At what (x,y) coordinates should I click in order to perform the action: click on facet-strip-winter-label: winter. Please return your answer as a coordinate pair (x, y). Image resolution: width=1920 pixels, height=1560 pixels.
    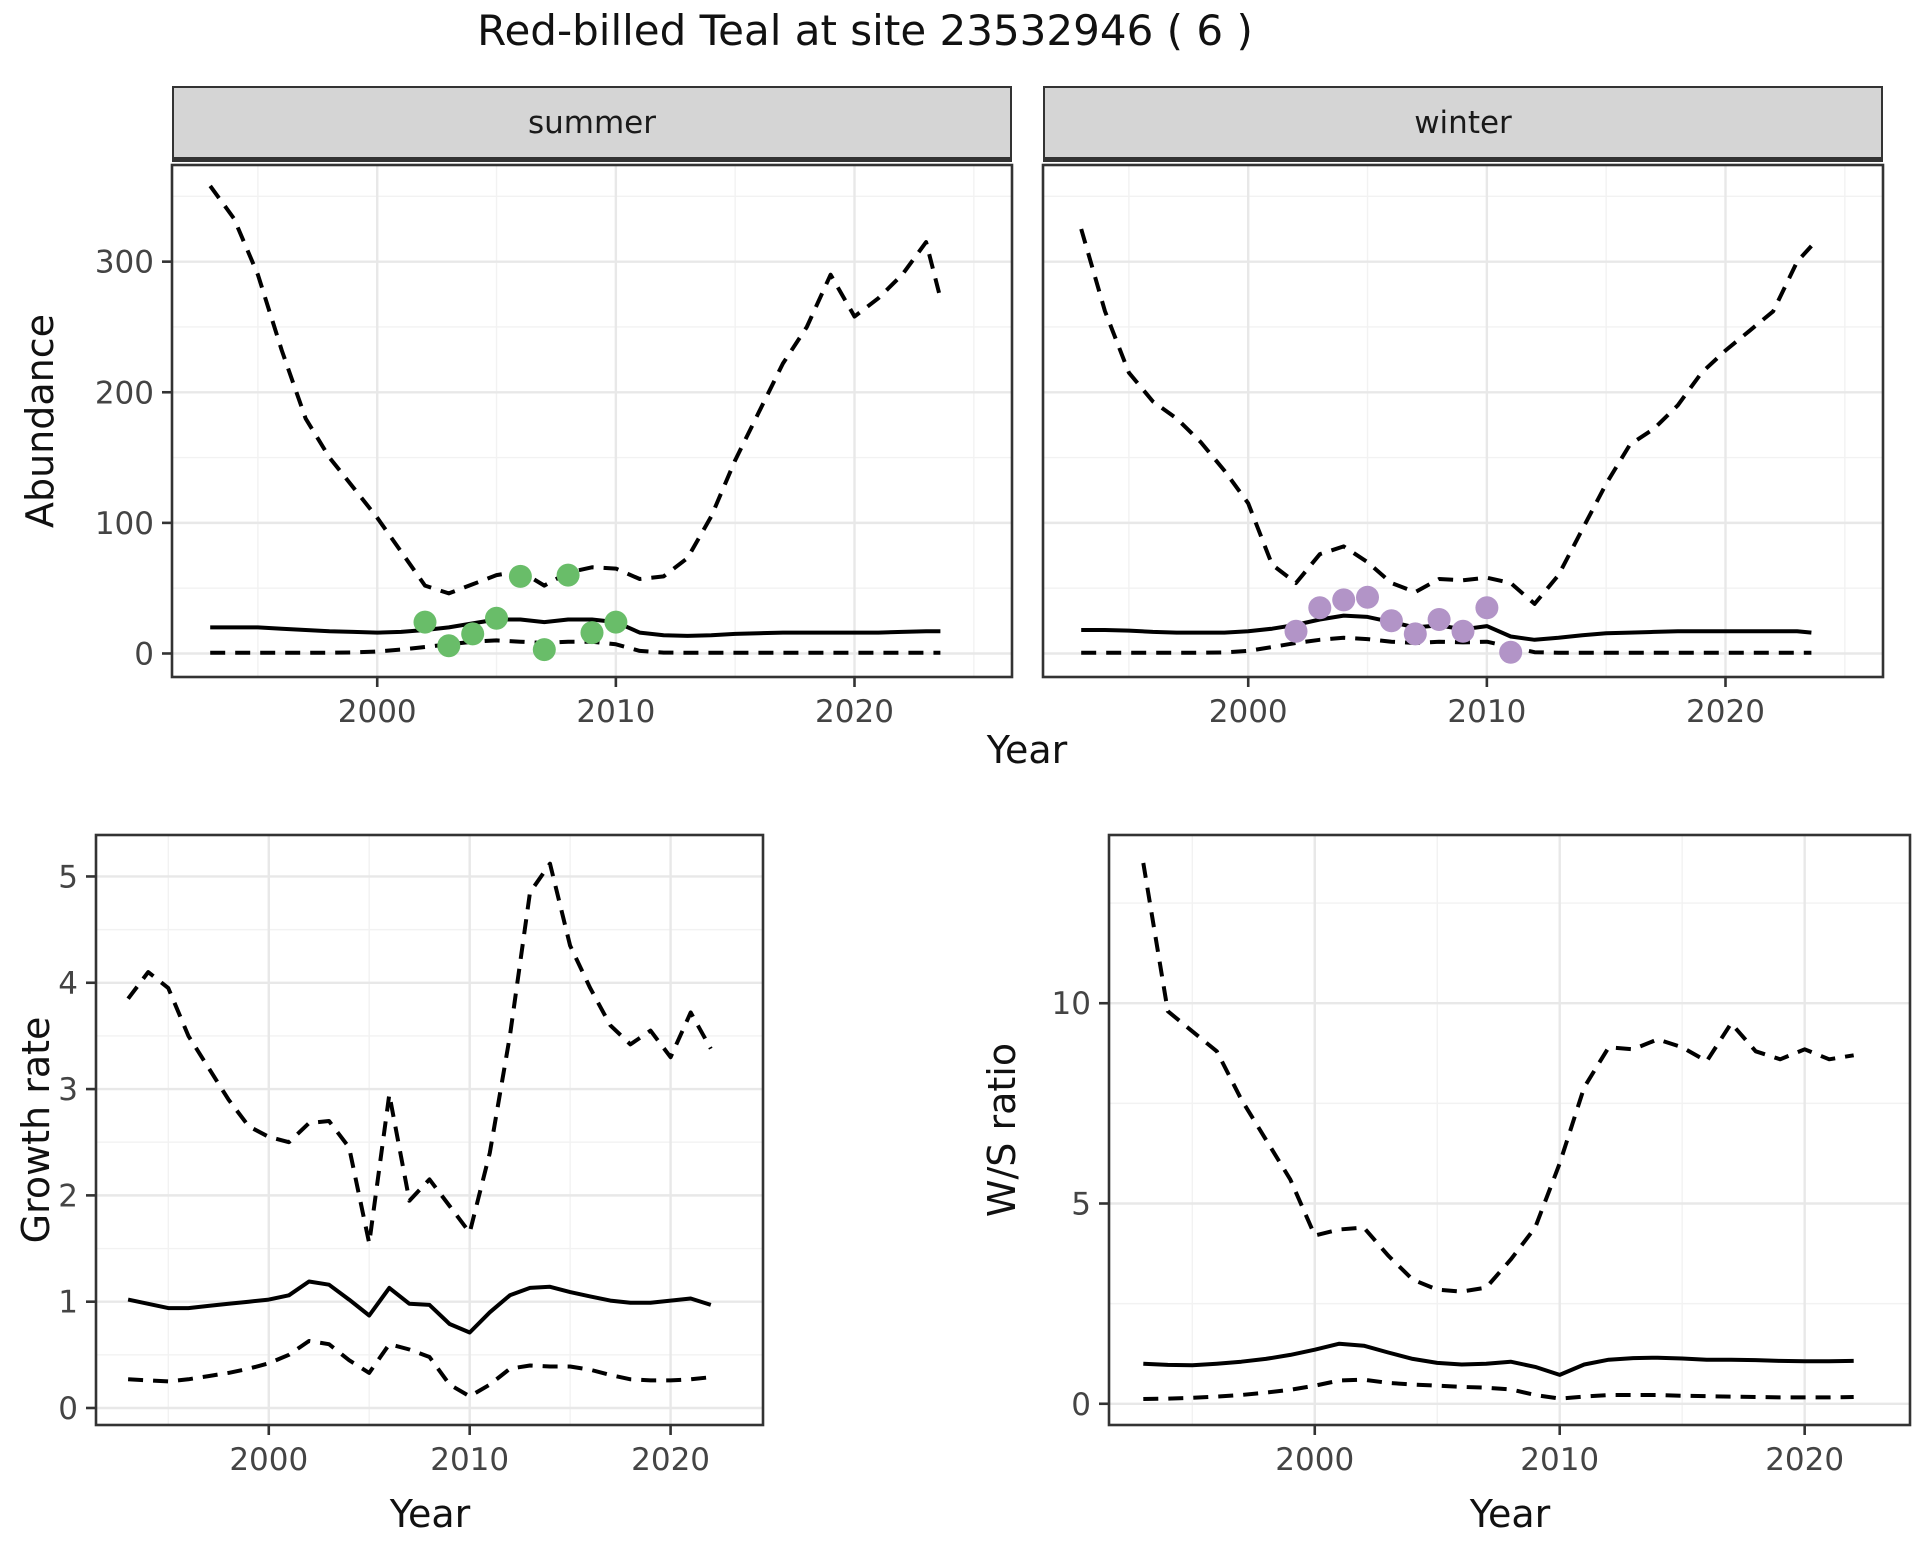
    Looking at the image, I should click on (1463, 122).